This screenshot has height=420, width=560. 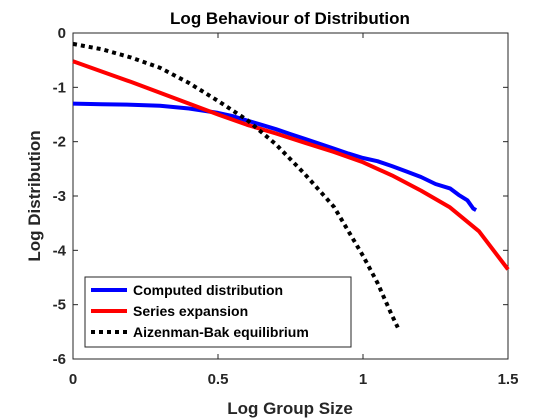 I want to click on legend-label-1: Computed distribution, so click(x=208, y=290).